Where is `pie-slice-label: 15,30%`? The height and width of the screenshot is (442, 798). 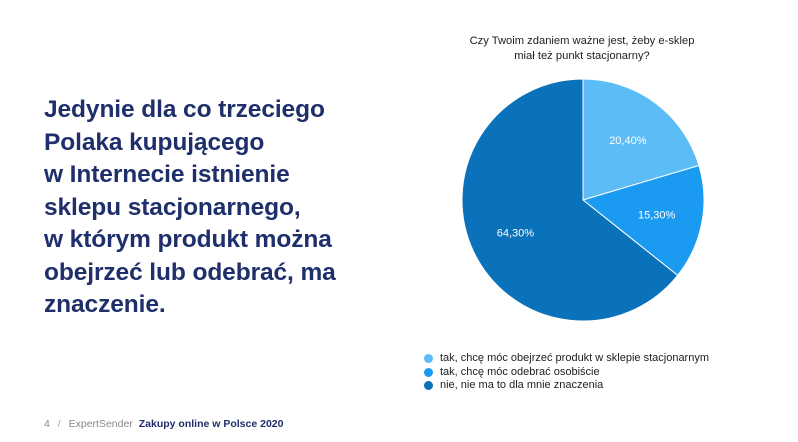 pie-slice-label: 15,30% is located at coordinates (657, 215).